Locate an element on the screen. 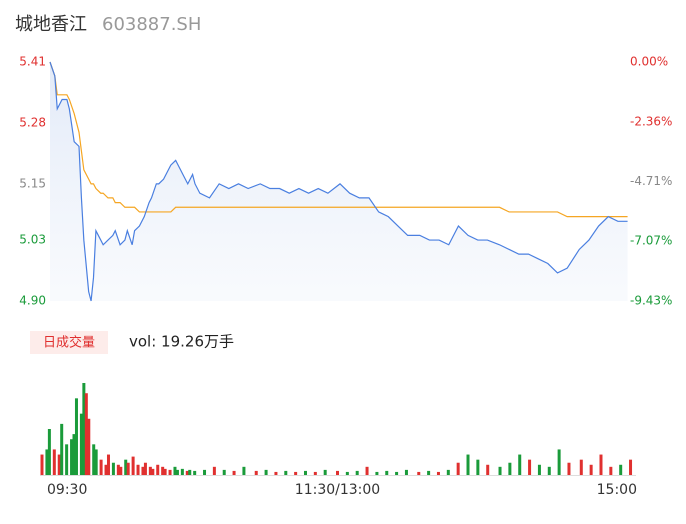 The height and width of the screenshot is (524, 686). y2-tick-label: -4.71% is located at coordinates (651, 181).